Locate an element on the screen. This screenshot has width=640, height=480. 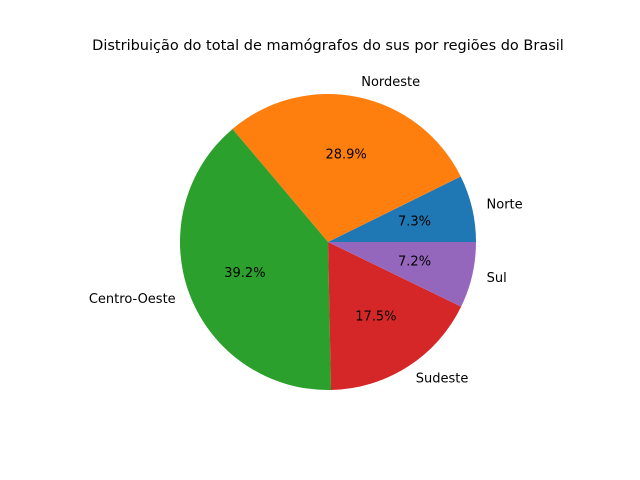
slice-percent-sul: 7.2% is located at coordinates (414, 261).